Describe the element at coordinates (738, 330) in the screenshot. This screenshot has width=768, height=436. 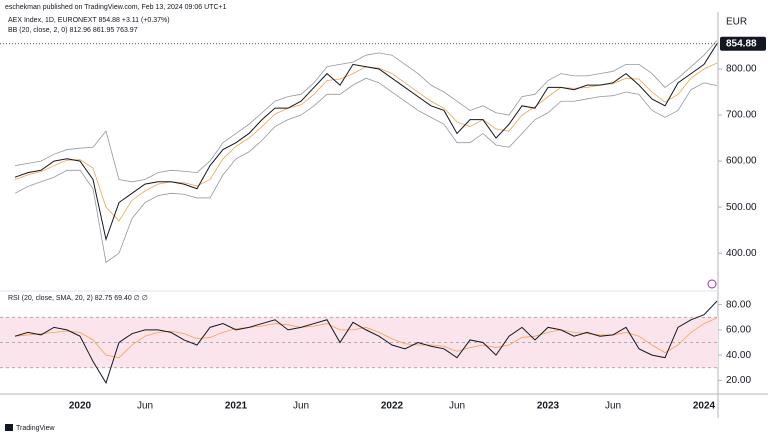
I see `y-tick-label: 60.00` at that location.